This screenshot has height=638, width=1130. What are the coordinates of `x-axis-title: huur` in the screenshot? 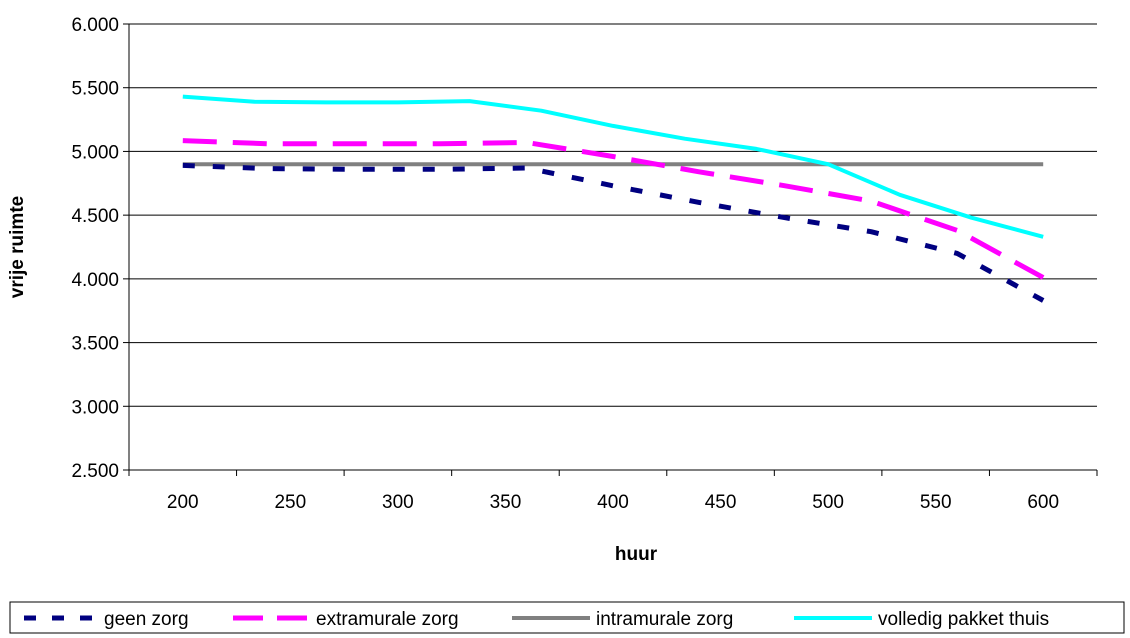 It's located at (636, 554).